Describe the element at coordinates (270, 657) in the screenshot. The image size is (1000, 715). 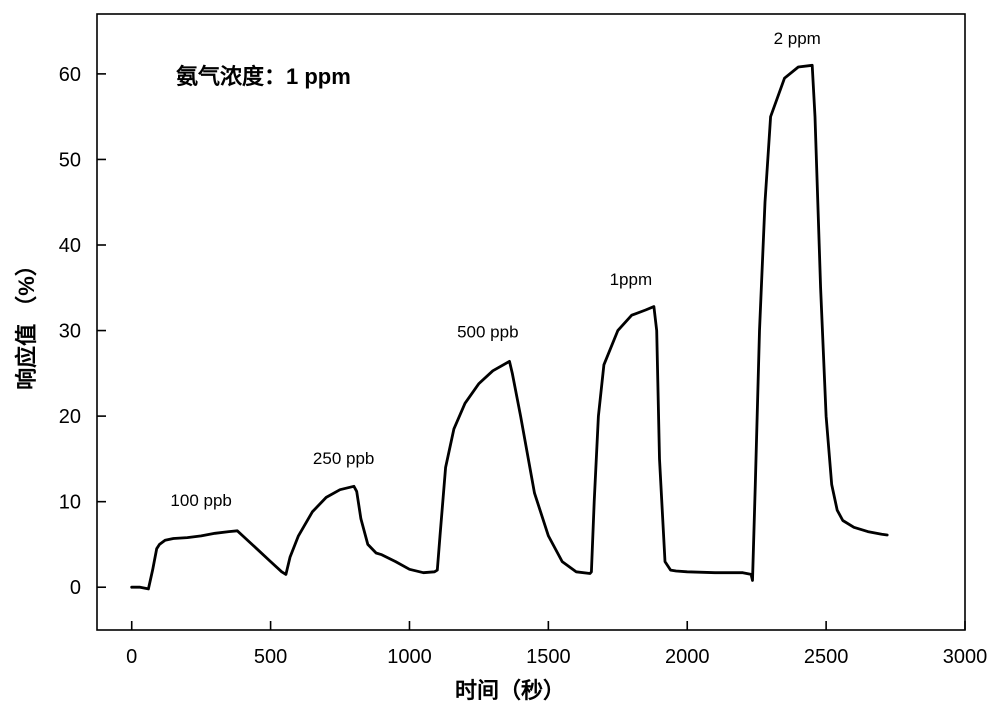
I see `x-tick-label: 500` at that location.